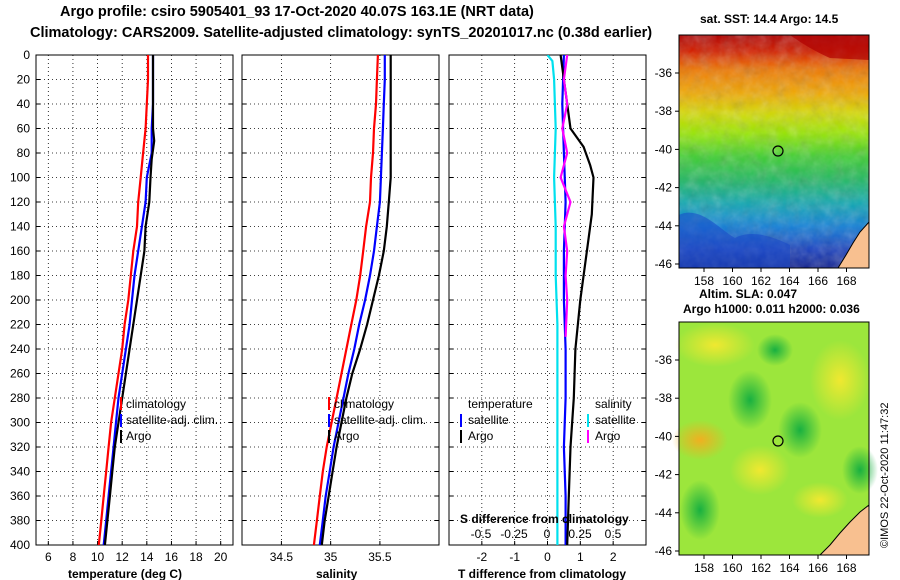 The width and height of the screenshot is (900, 580). What do you see at coordinates (20, 423) in the screenshot?
I see `depth-tick-label: 300` at bounding box center [20, 423].